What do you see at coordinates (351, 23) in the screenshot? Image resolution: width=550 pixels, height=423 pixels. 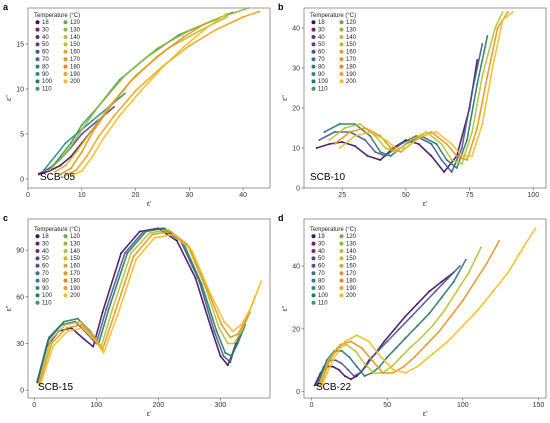 I see `legend-entry: 120` at bounding box center [351, 23].